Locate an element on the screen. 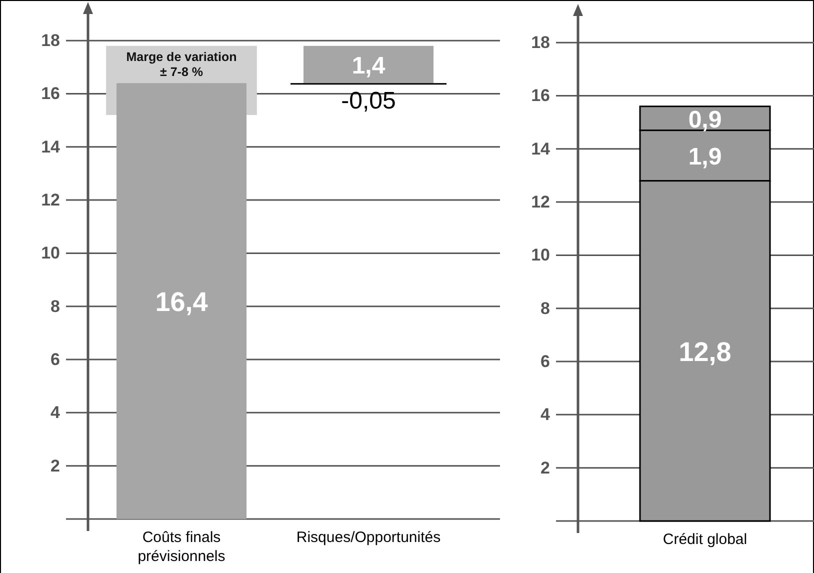 The width and height of the screenshot is (814, 573). data-label: 1,9 is located at coordinates (705, 157).